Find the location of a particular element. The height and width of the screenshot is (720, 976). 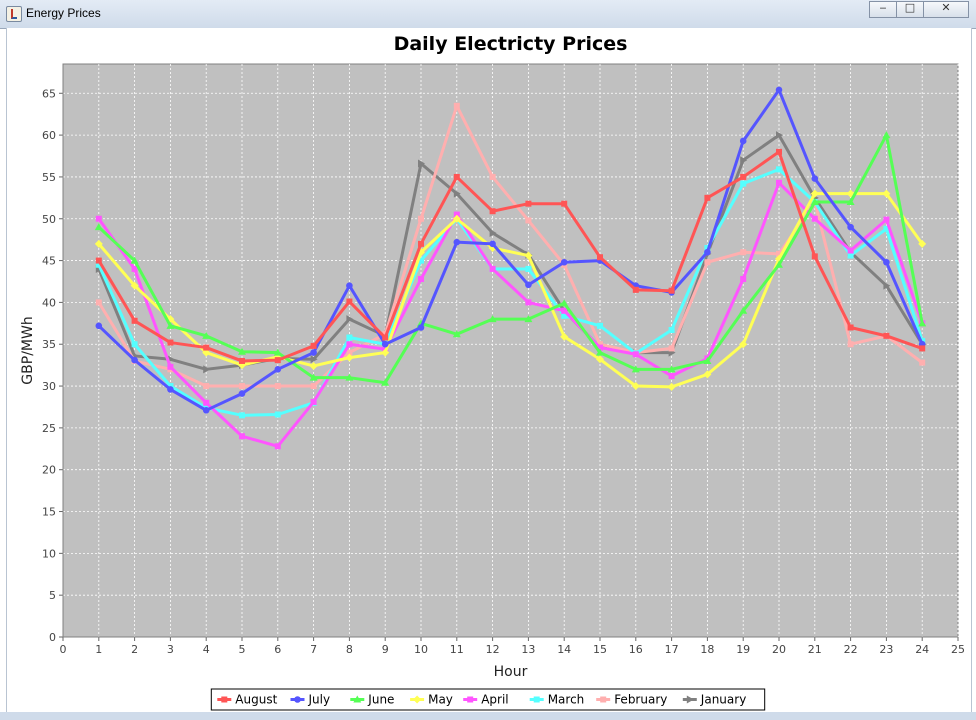

y-tick-label: 15 is located at coordinates (49, 512).